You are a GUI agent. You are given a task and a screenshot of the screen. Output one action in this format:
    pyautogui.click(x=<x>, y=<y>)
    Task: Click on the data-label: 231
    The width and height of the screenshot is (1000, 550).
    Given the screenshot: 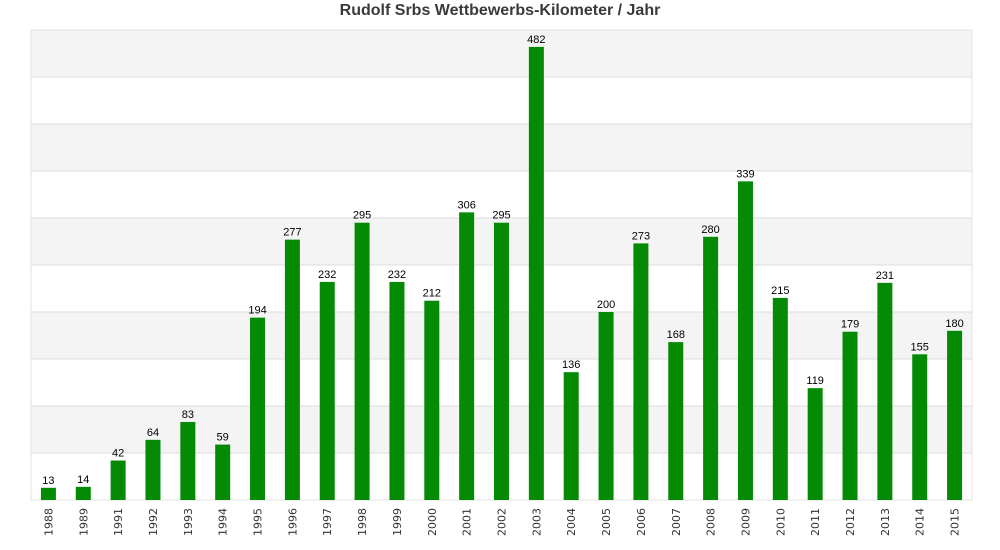 What is the action you would take?
    pyautogui.click(x=885, y=276)
    